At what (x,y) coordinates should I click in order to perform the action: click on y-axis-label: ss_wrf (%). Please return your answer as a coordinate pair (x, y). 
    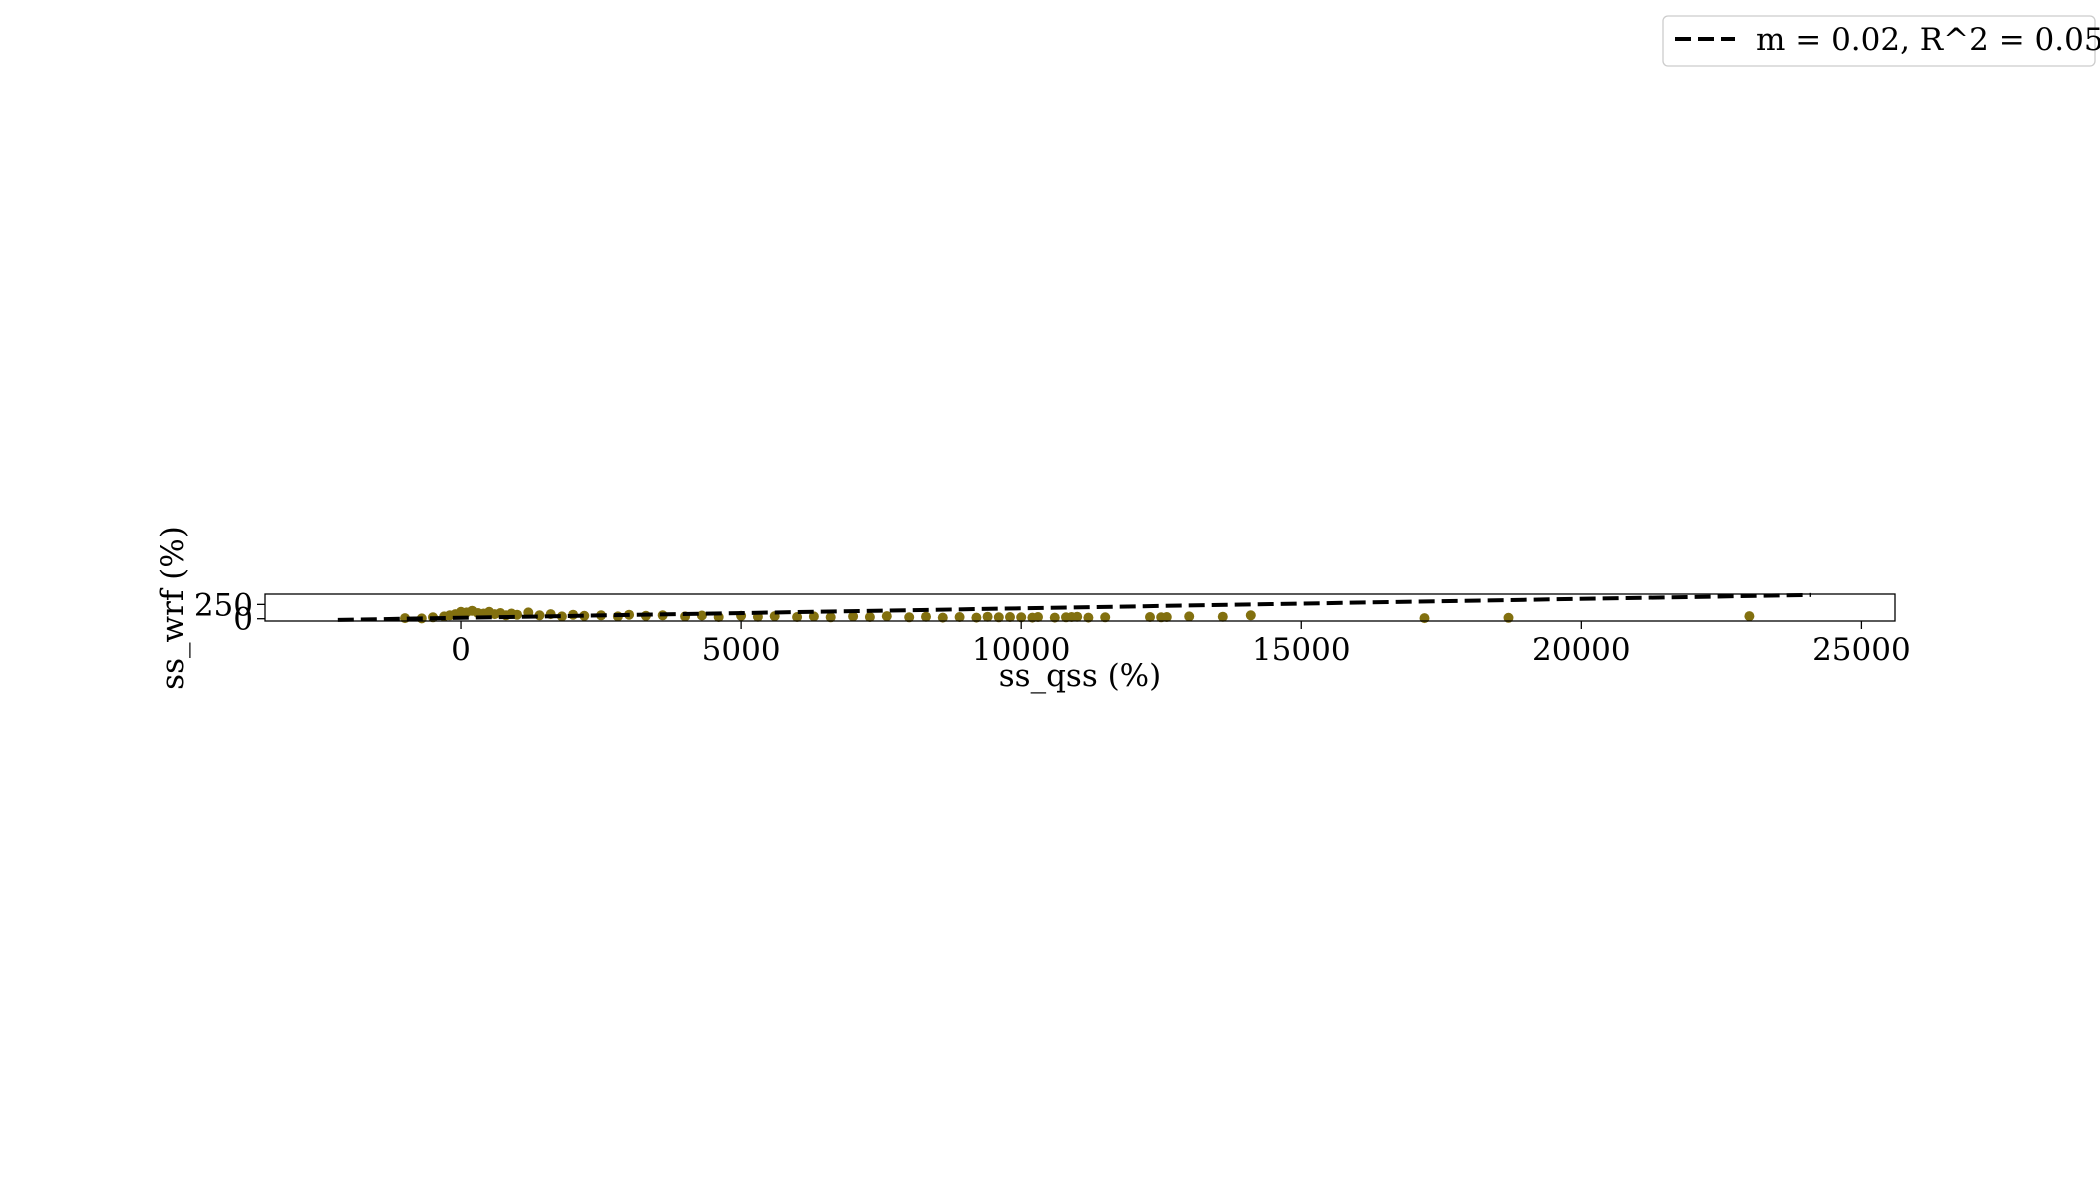
    Looking at the image, I should click on (173, 608).